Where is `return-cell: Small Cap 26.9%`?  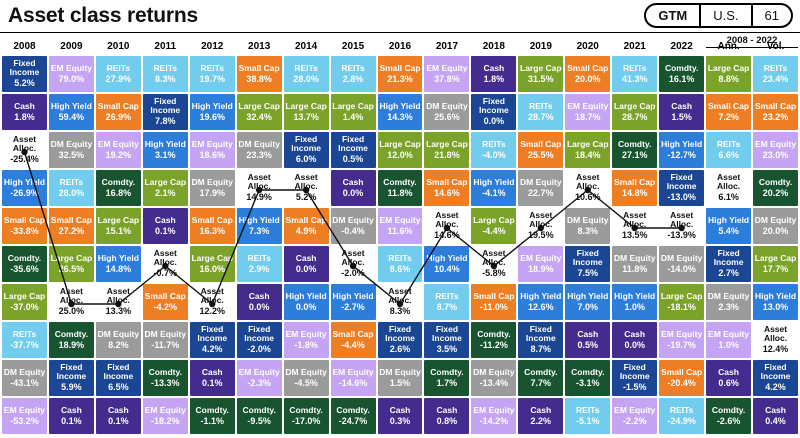
return-cell: Small Cap 26.9% is located at coordinates (118, 112).